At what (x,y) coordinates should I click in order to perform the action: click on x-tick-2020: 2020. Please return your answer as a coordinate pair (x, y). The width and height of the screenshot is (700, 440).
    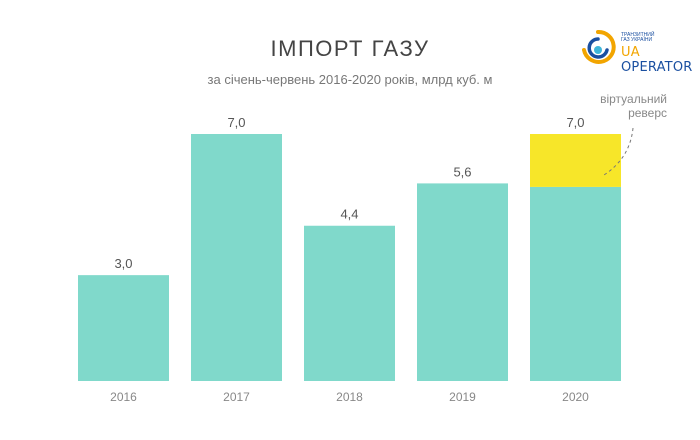
    Looking at the image, I should click on (575, 397).